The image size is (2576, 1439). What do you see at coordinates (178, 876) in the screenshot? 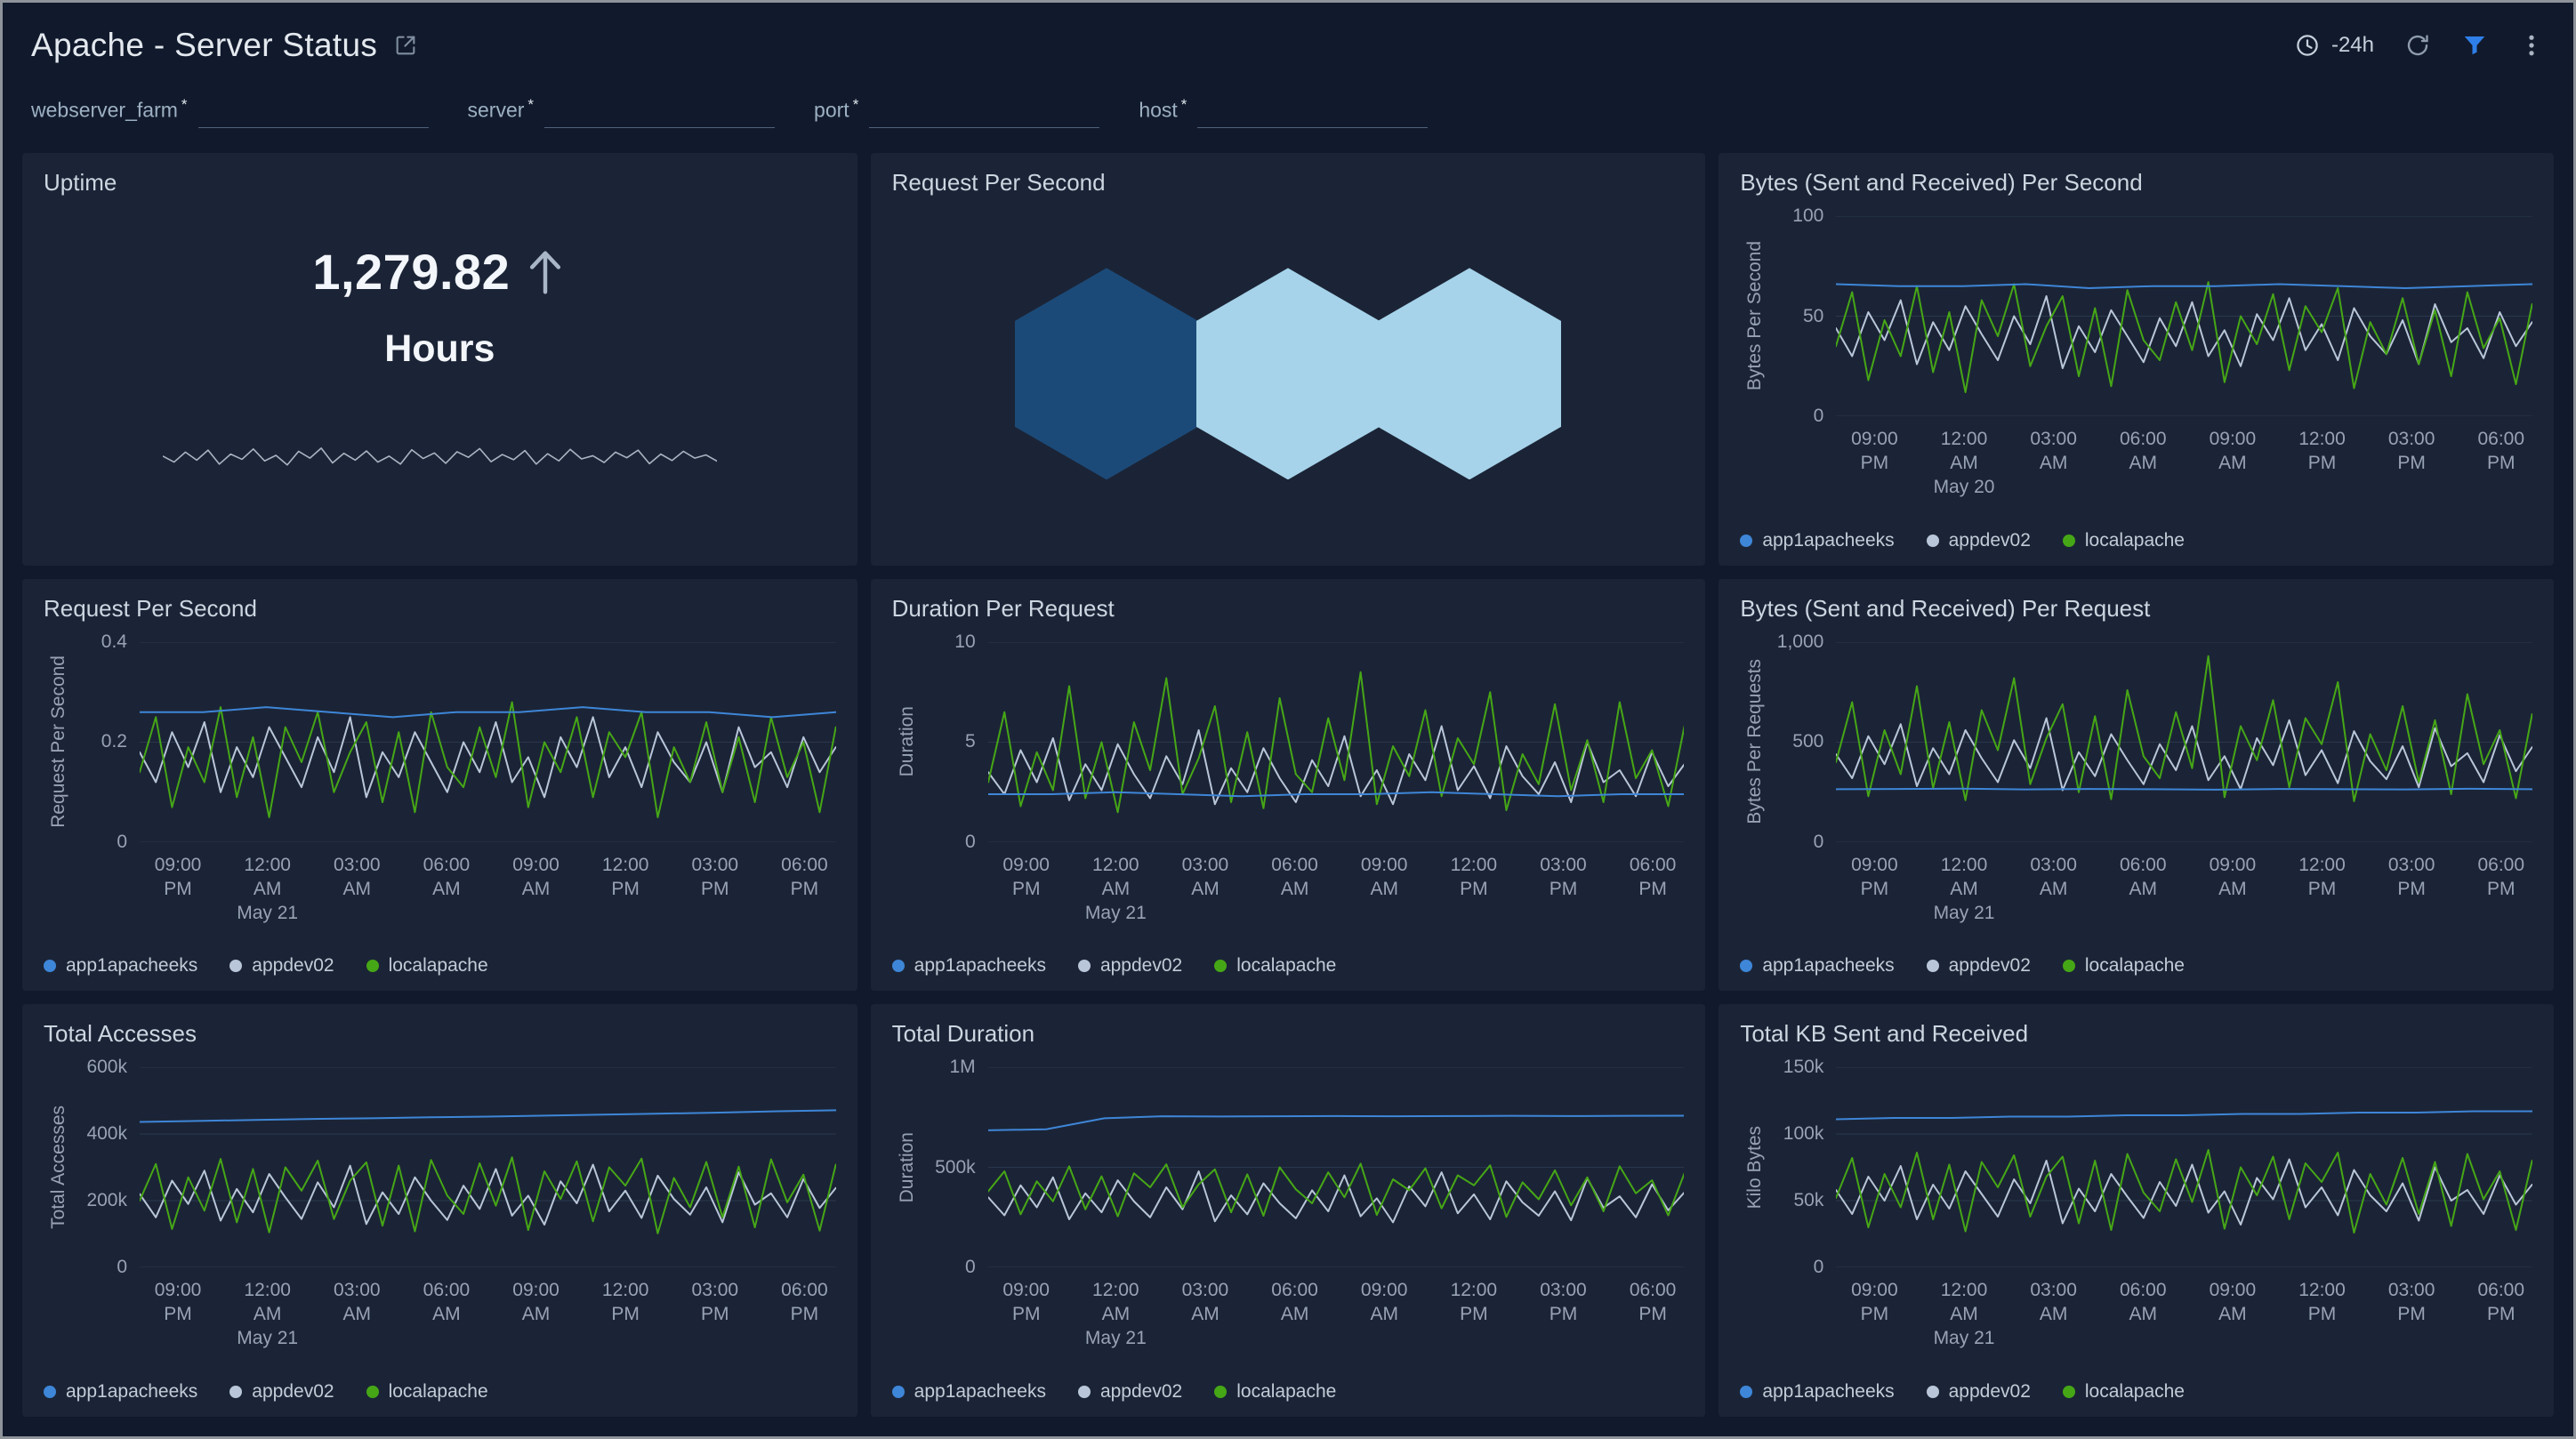
I see `x-tick-label: 09:00 PM` at bounding box center [178, 876].